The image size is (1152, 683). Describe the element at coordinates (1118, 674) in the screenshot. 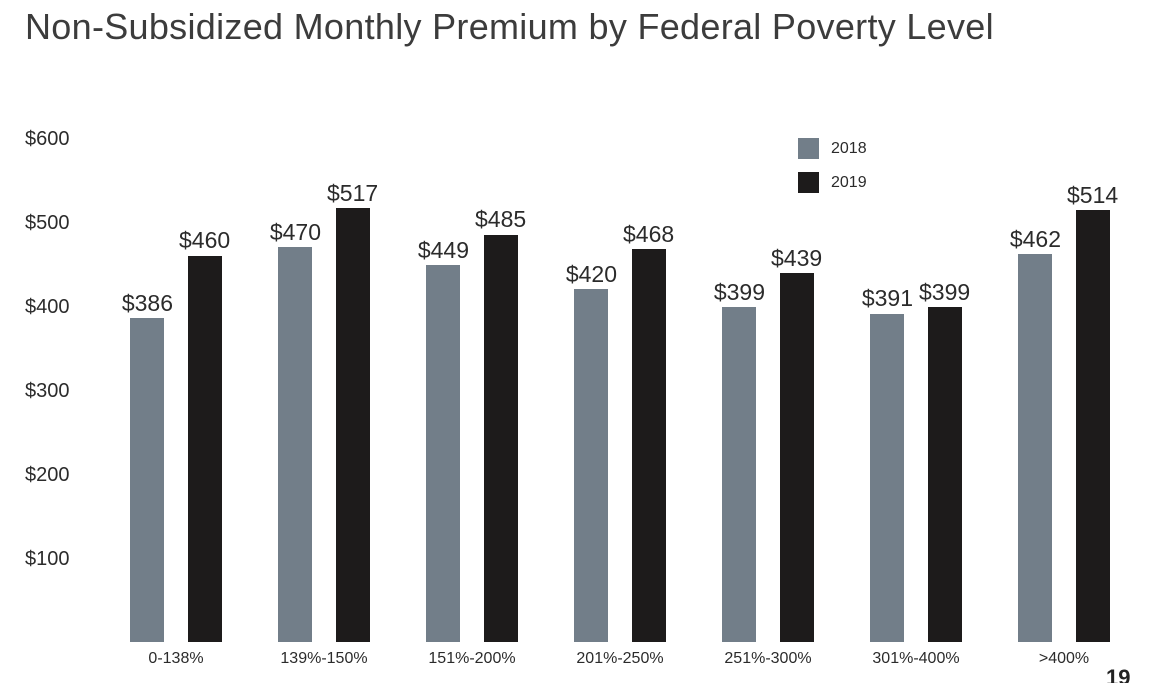

I see `page-number: 19` at that location.